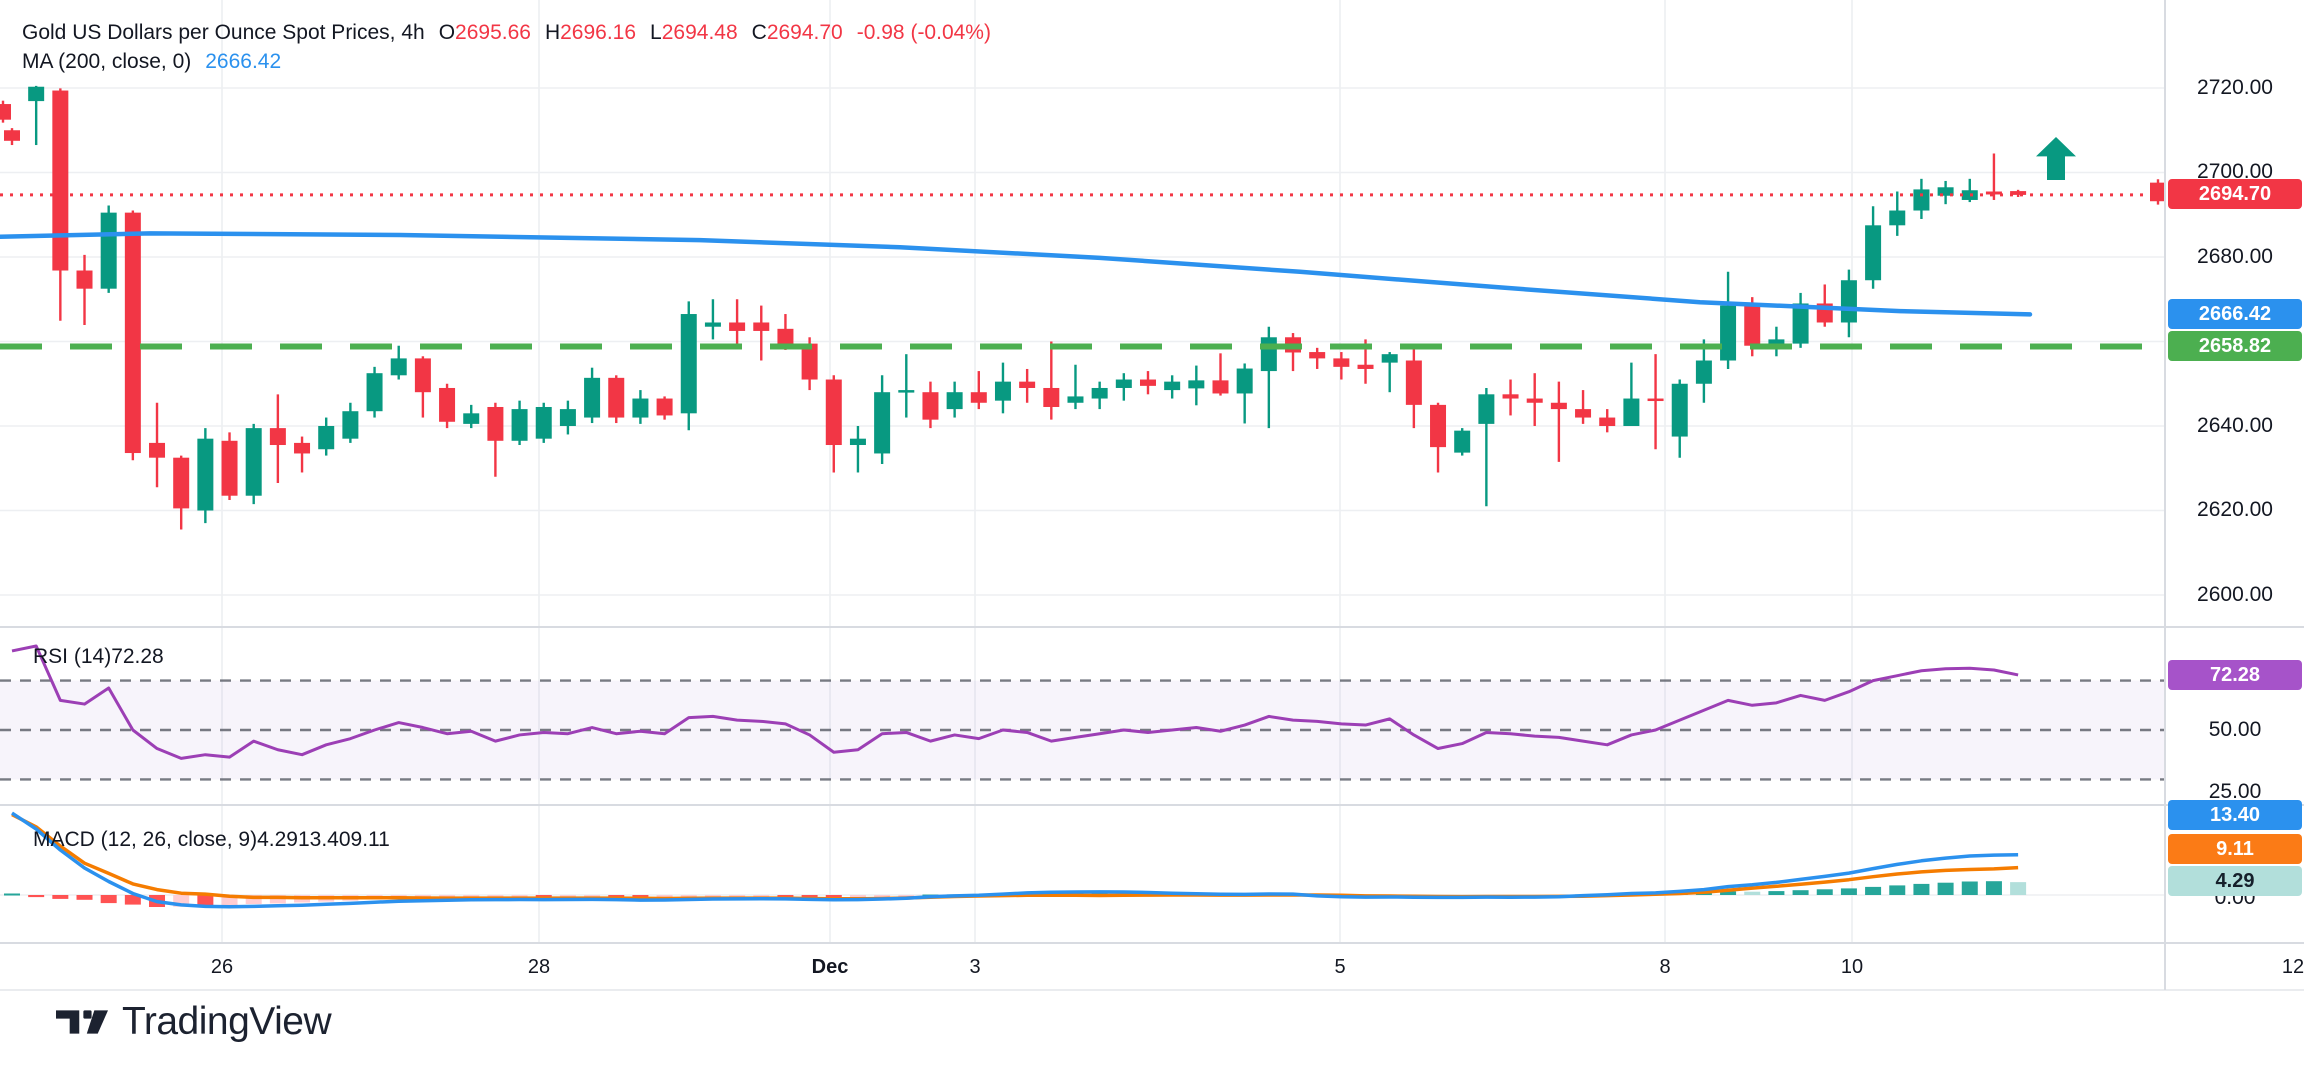 The image size is (2304, 1066). What do you see at coordinates (2235, 729) in the screenshot?
I see `price-axis-label: 50.00` at bounding box center [2235, 729].